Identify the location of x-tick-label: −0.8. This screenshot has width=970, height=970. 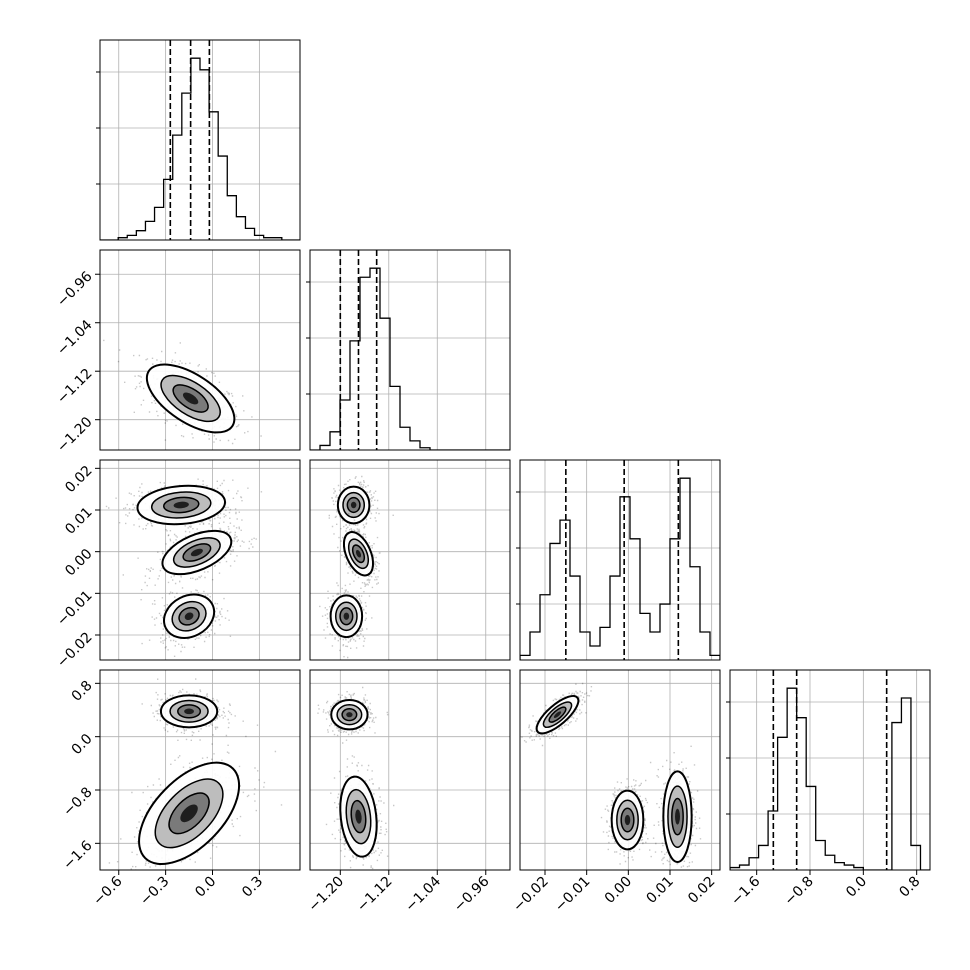
(798, 891).